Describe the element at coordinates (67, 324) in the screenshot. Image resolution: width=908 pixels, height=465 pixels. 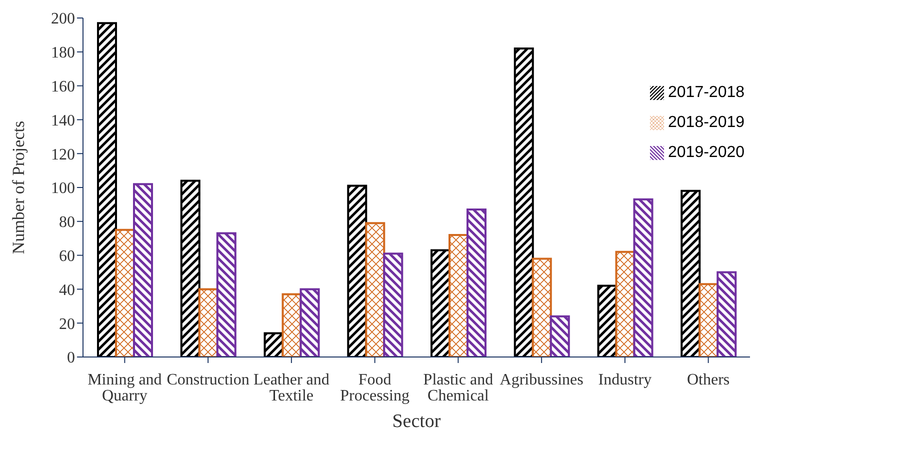
I see `y-tick-label: 20` at that location.